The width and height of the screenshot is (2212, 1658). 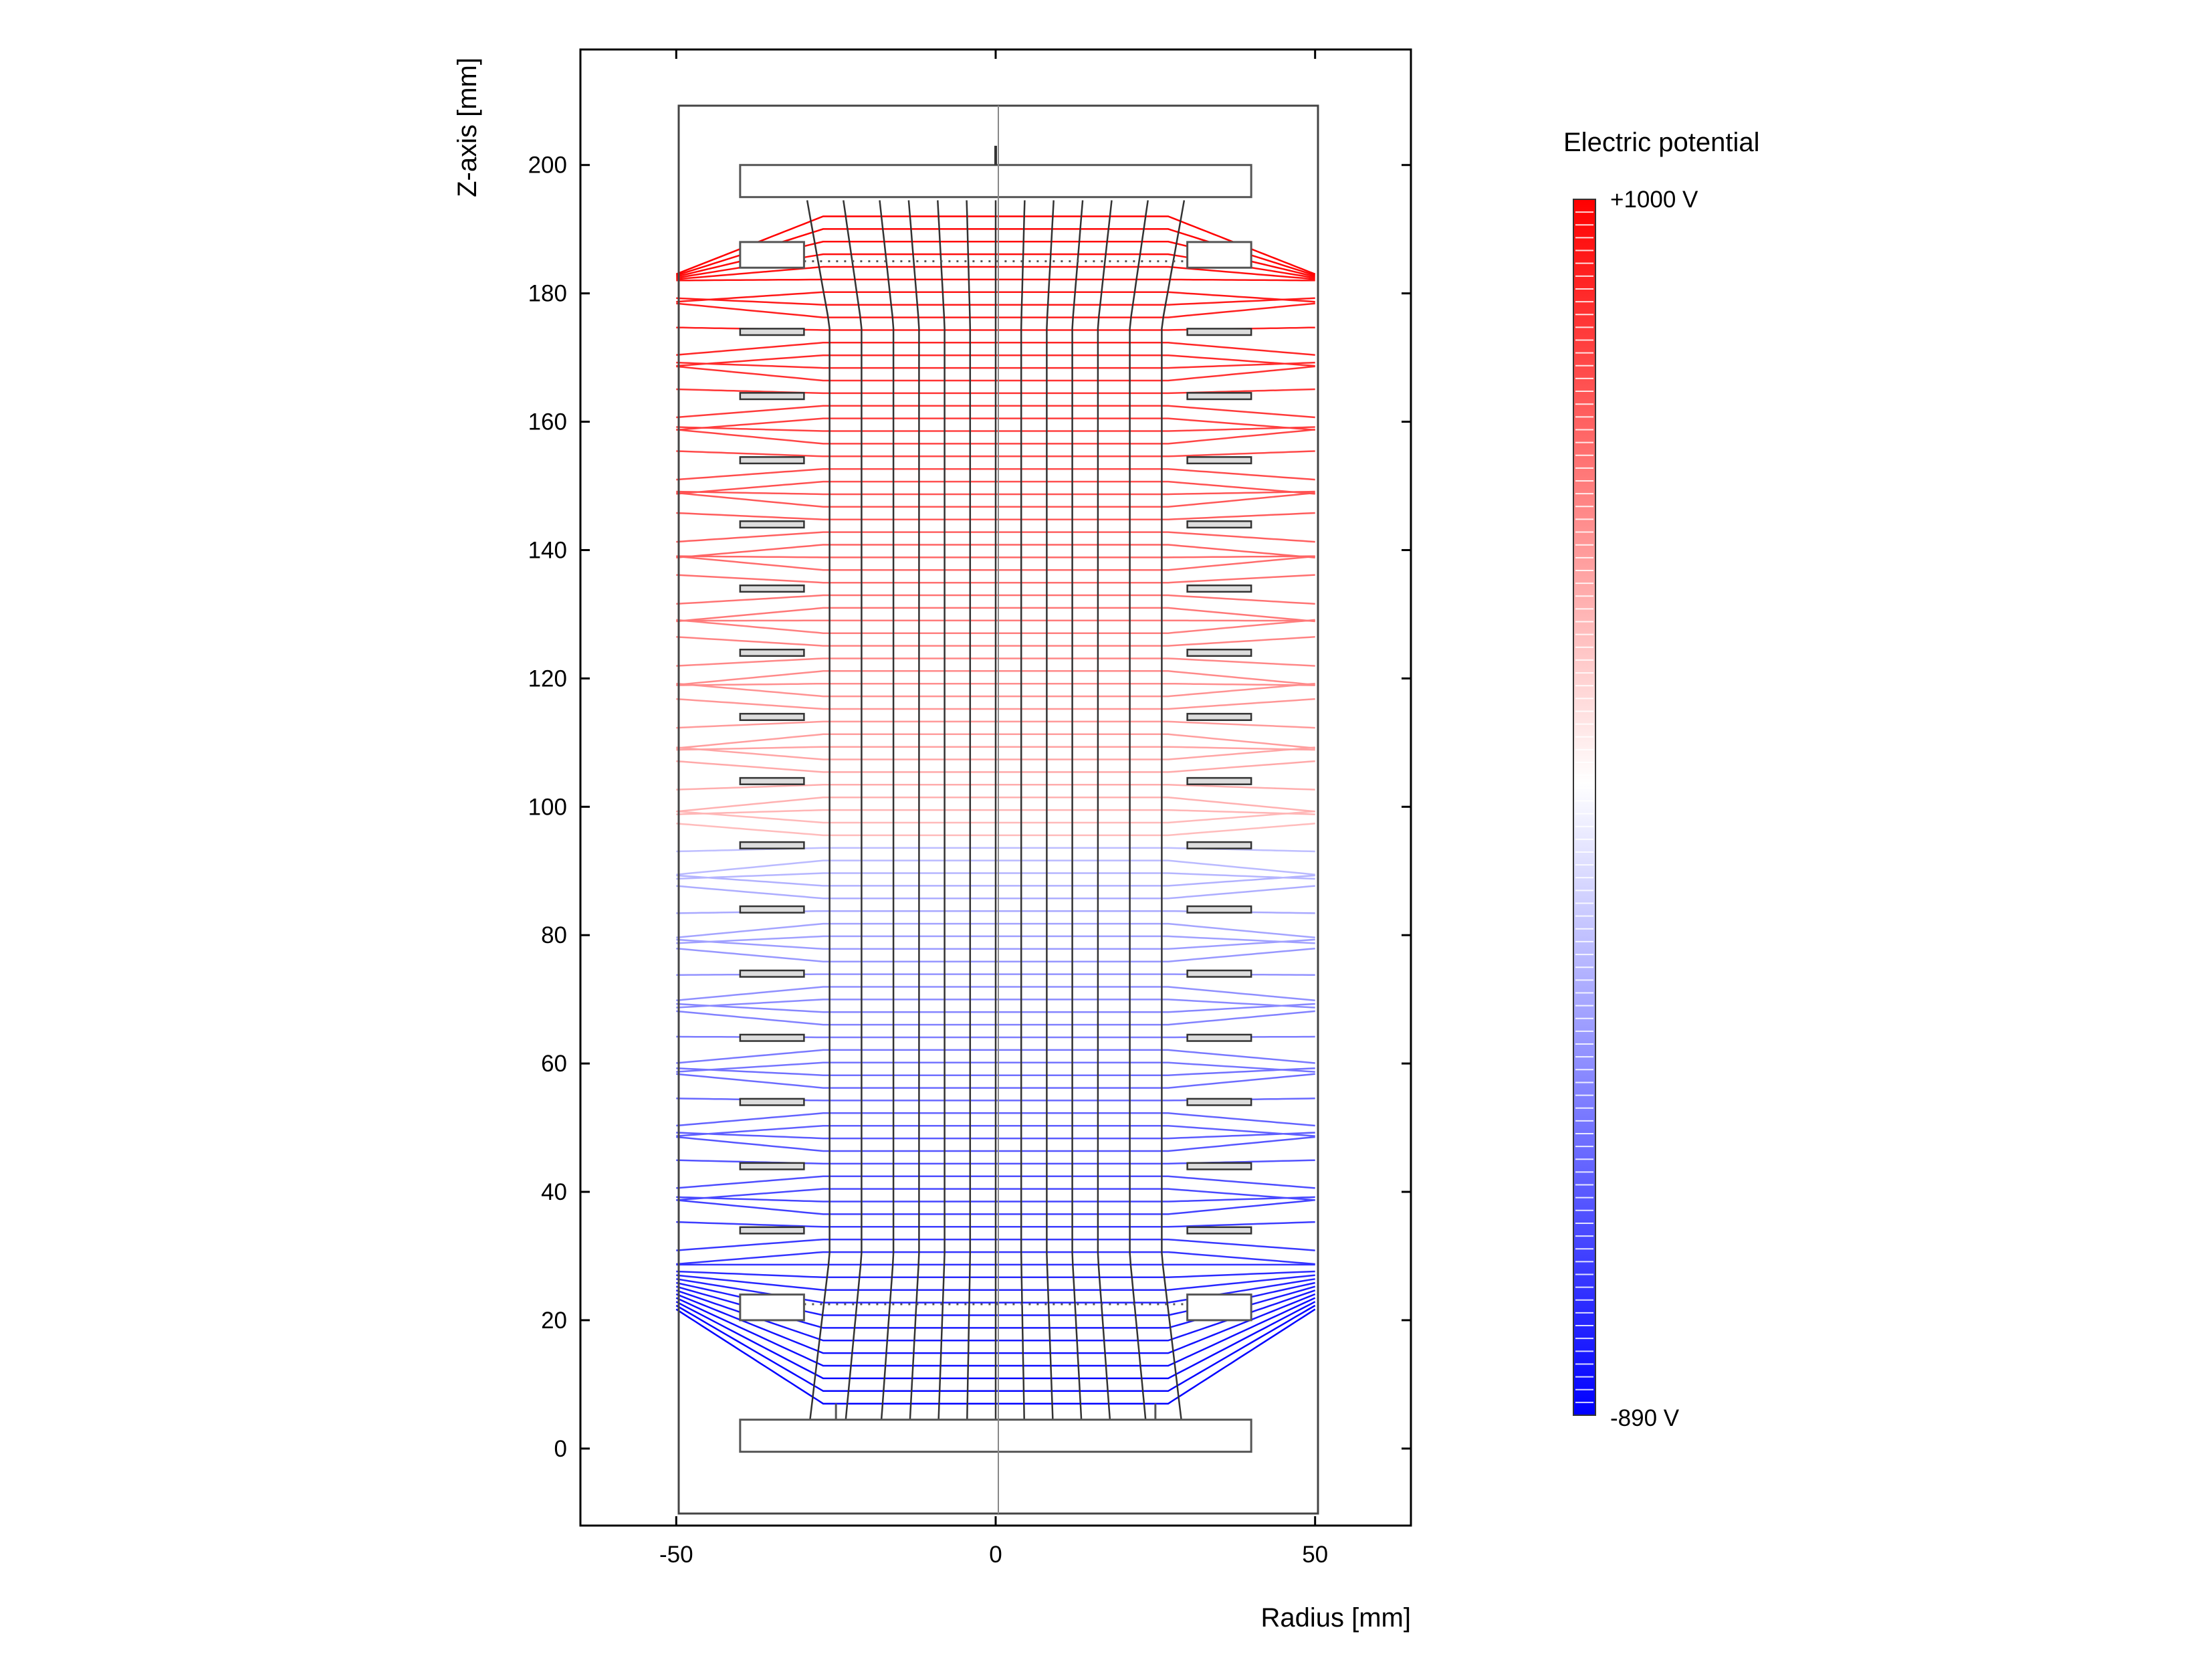 I want to click on y-tick-label: 100, so click(x=547, y=807).